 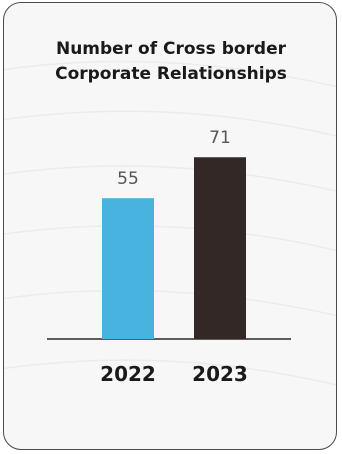 What do you see at coordinates (128, 374) in the screenshot?
I see `category-label-2022: 2022` at bounding box center [128, 374].